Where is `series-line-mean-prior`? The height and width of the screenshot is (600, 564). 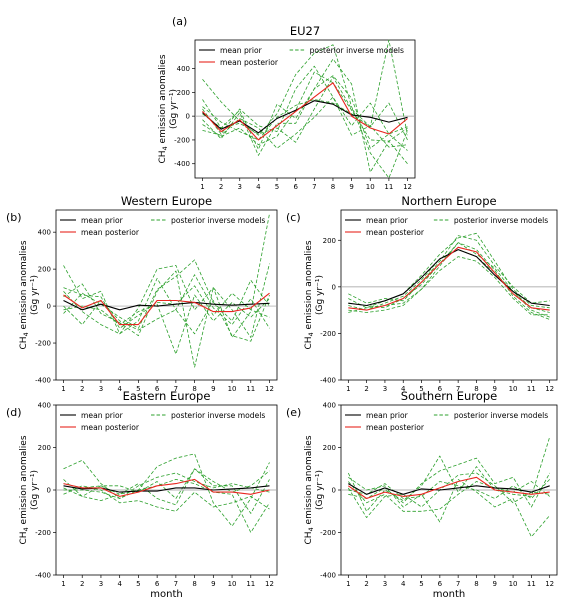 series-line-mean-prior is located at coordinates (449, 489).